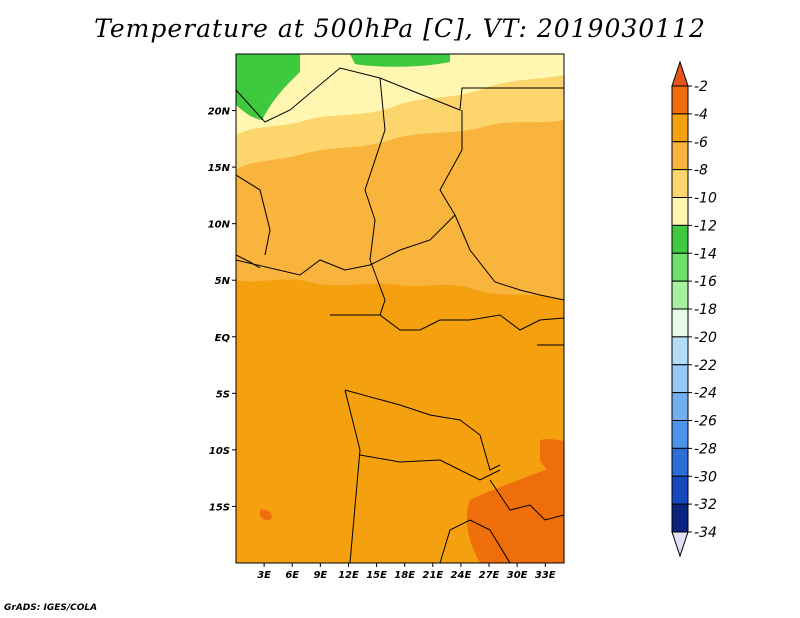 This screenshot has height=618, width=800. What do you see at coordinates (680, 544) in the screenshot?
I see `colorbar-bottom-triangle` at bounding box center [680, 544].